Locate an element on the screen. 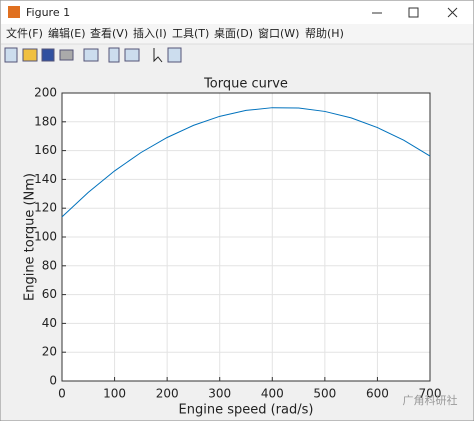 The image size is (474, 425). x-tick-label: 0 is located at coordinates (62, 394).